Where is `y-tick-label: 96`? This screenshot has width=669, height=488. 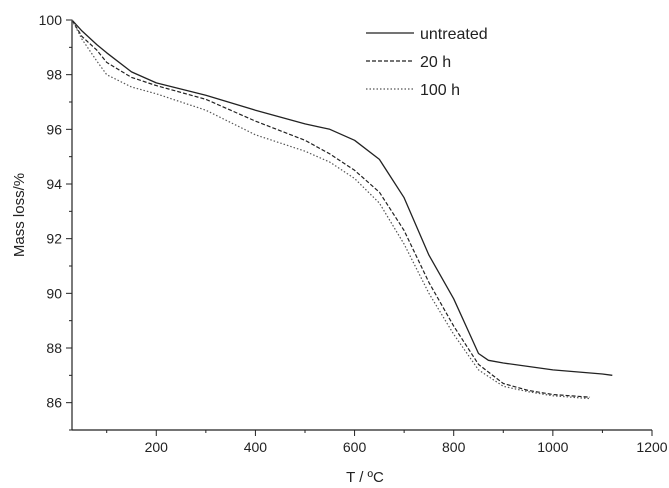 y-tick-label: 96 is located at coordinates (54, 129).